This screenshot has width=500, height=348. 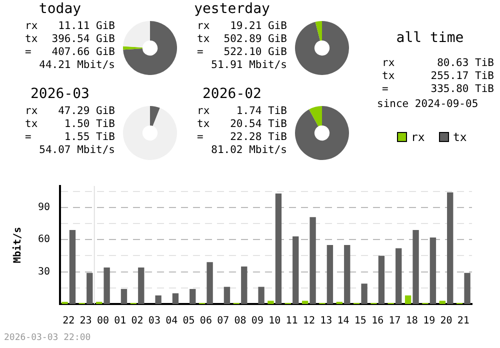 I want to click on text: = 335.80 TiB, so click(x=438, y=89).